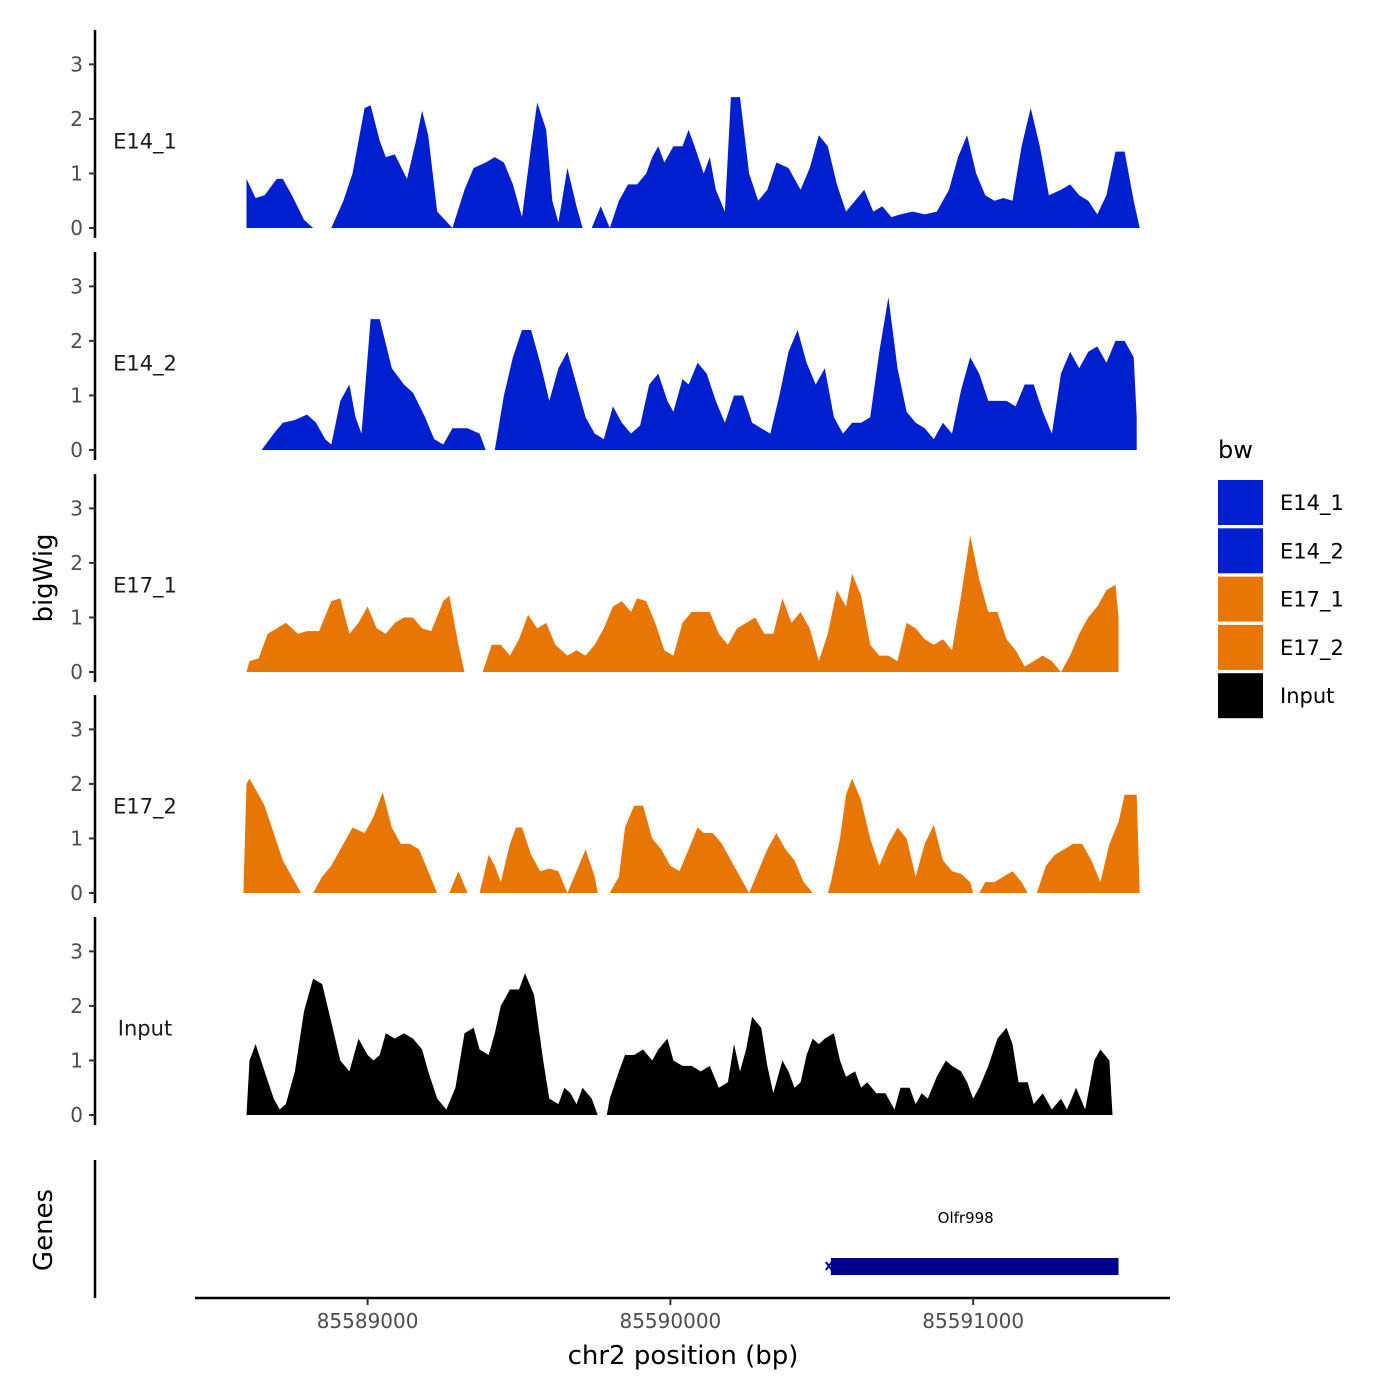 This screenshot has width=1400, height=1400. What do you see at coordinates (973, 1321) in the screenshot?
I see `x-tick-label: 85591000` at bounding box center [973, 1321].